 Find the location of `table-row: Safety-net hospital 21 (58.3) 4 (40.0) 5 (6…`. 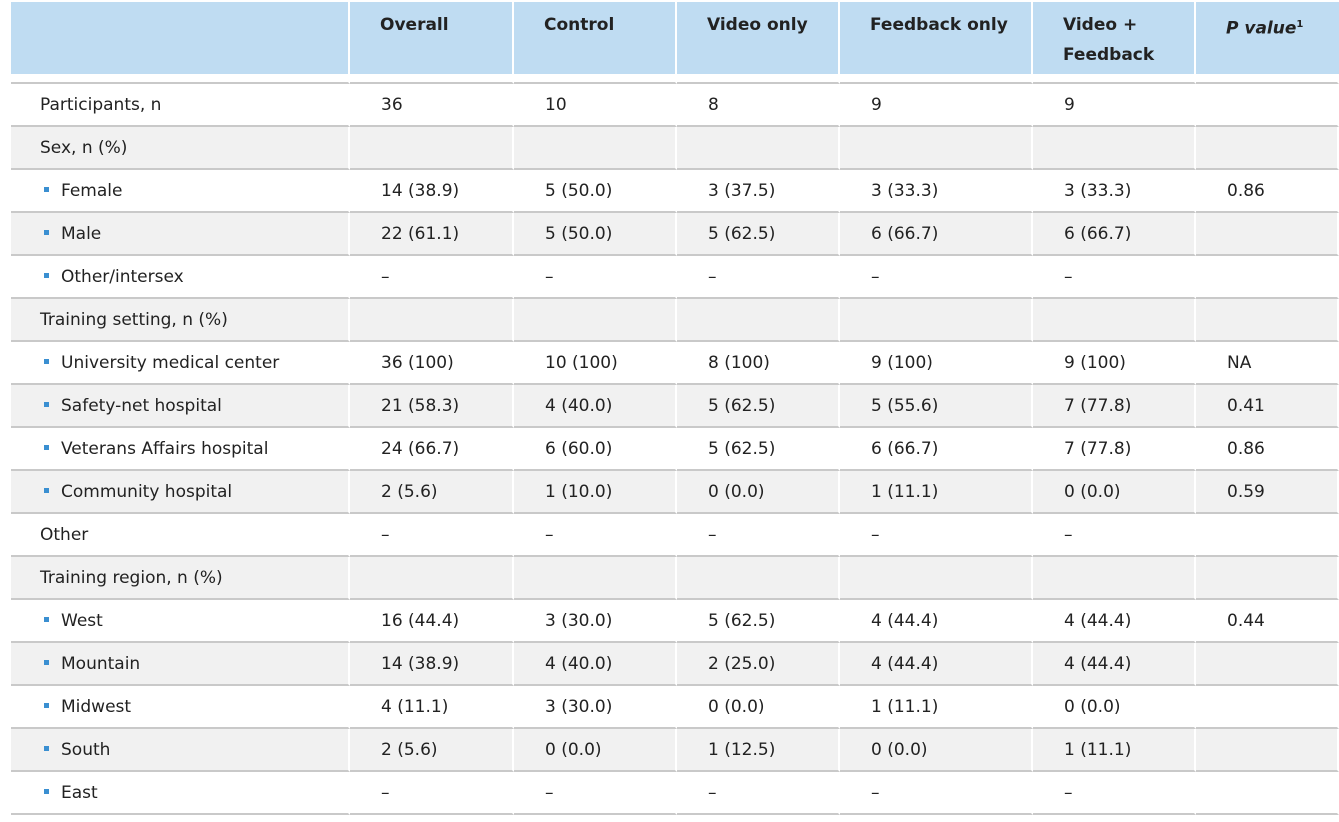

table-row: Safety-net hospital 21 (58.3) 4 (40.0) 5 (6… is located at coordinates (675, 406).